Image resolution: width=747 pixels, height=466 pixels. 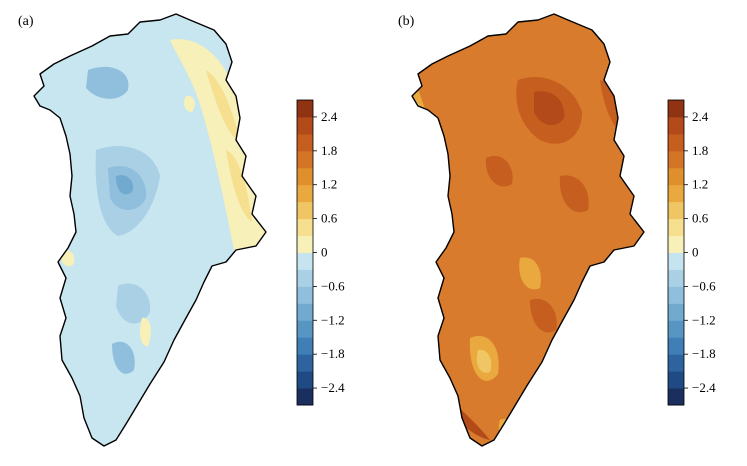 I want to click on colorbar-b: 2.4 1.8 1.2 0.6 0 −0.6 −1.2 −1.8 −2.4, so click(x=691, y=252).